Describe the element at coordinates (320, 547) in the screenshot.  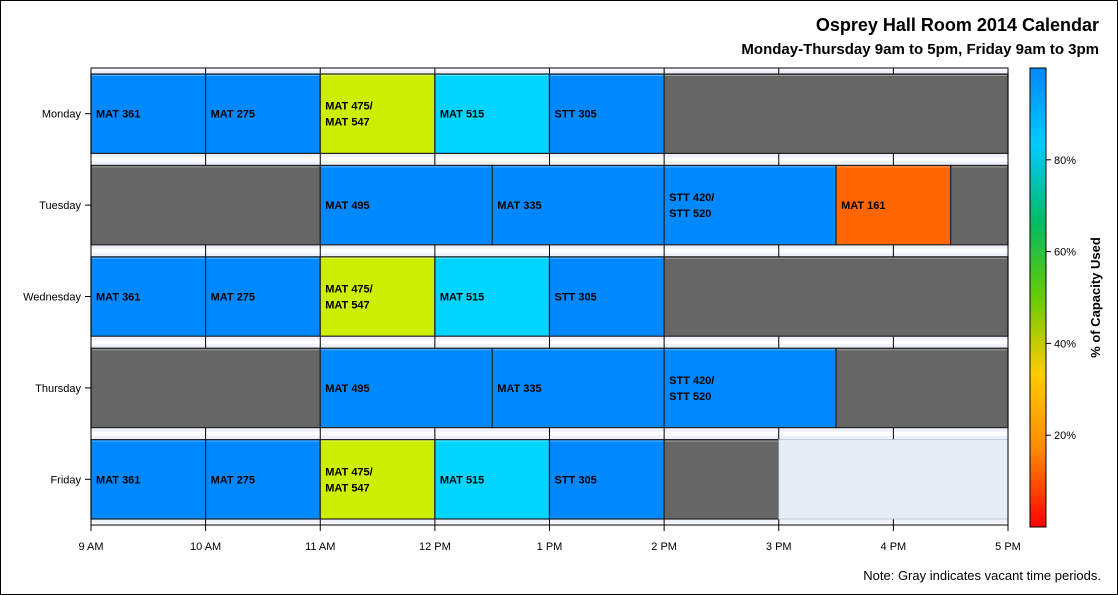
I see `x-tick-label: 11 AM` at that location.